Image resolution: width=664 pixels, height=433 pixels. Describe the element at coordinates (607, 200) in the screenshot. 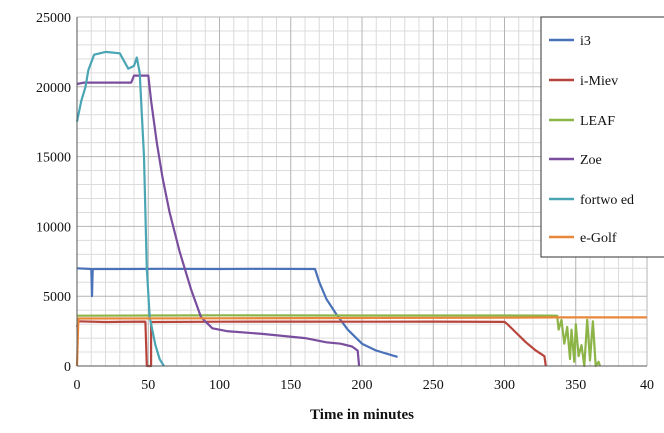

I see `legend-label: fortwo ed` at that location.